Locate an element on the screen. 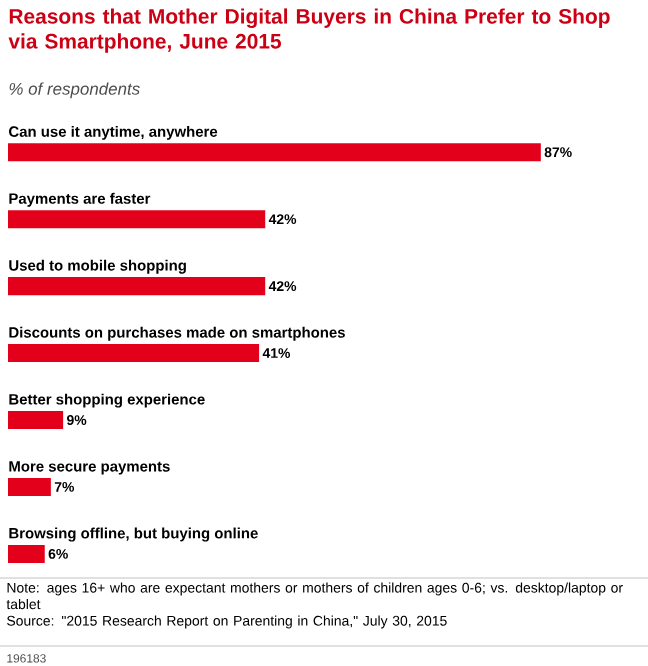 This screenshot has height=666, width=648. chart-title: Reasons that Mother Digital Buyers in China Prefer to Shop via Smartphone, June 2015 is located at coordinates (309, 30).